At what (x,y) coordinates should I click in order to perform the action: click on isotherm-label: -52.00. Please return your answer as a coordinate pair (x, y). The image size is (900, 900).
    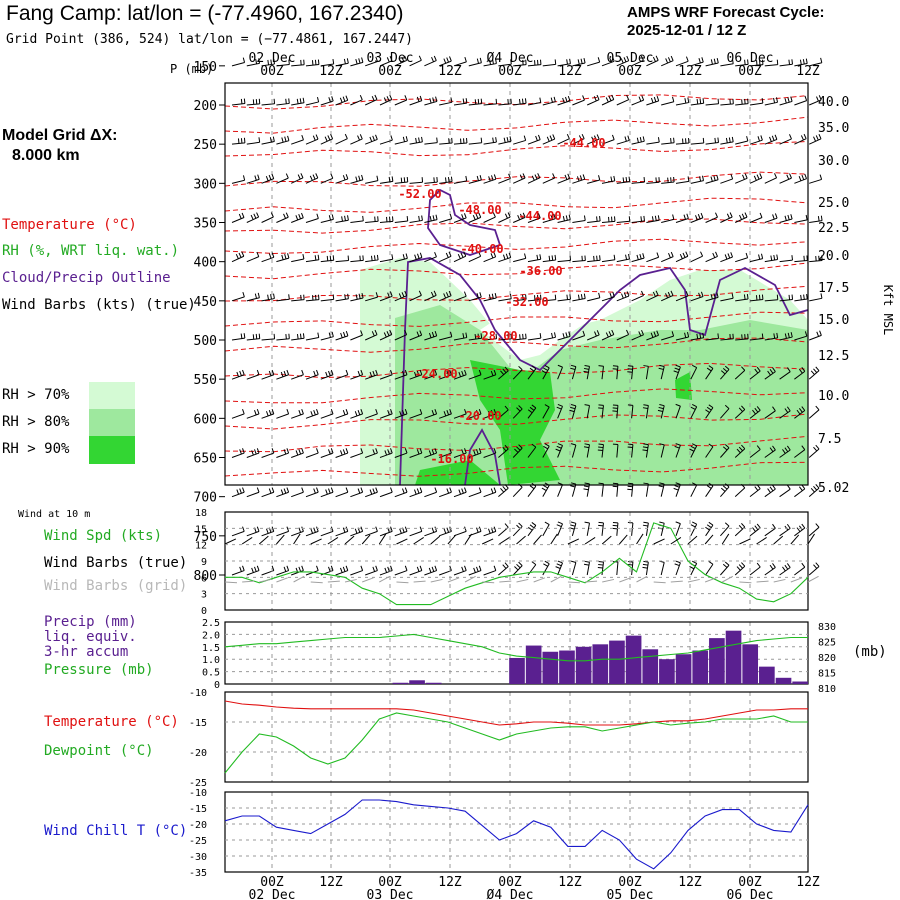
    Looking at the image, I should click on (419, 194).